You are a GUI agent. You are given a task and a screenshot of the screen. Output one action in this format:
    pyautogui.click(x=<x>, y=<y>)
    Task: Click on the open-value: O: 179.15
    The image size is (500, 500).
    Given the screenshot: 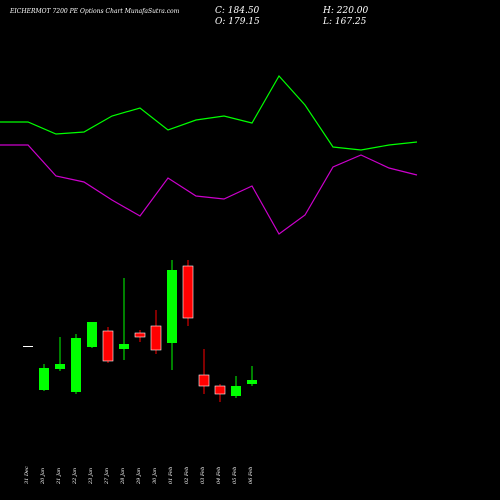 What is the action you would take?
    pyautogui.click(x=237, y=22)
    